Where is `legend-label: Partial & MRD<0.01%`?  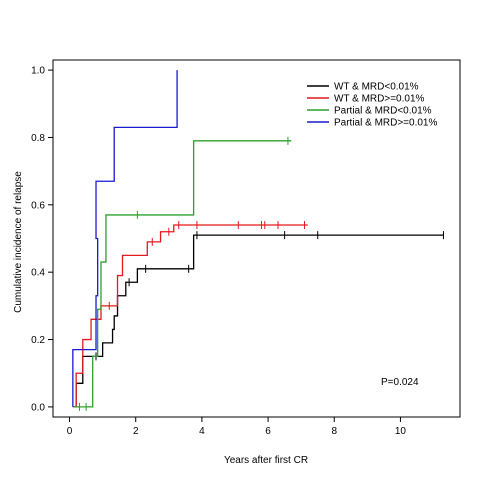 legend-label: Partial & MRD<0.01% is located at coordinates (383, 111).